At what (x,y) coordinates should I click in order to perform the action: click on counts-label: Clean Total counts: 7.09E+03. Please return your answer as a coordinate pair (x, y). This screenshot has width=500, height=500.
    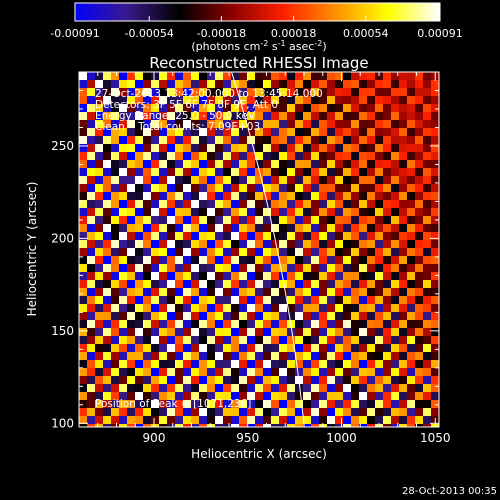
    Looking at the image, I should click on (177, 127).